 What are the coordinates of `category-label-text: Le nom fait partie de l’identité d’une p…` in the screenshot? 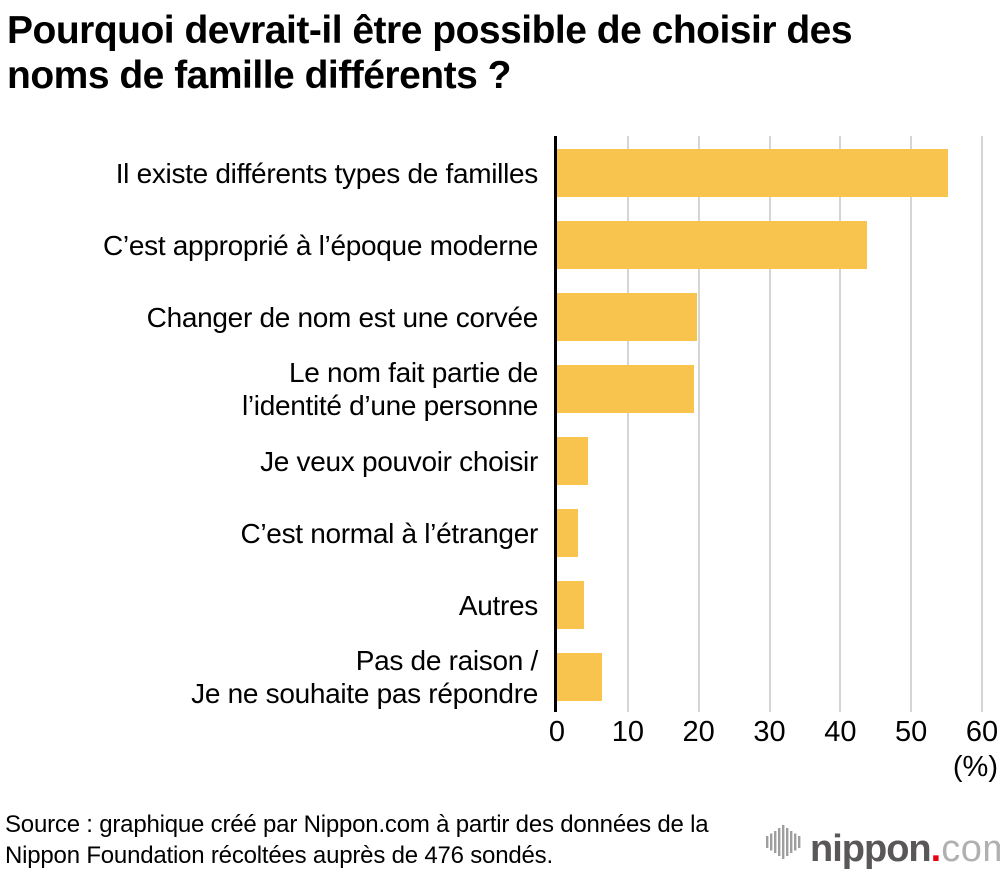 It's located at (389, 389).